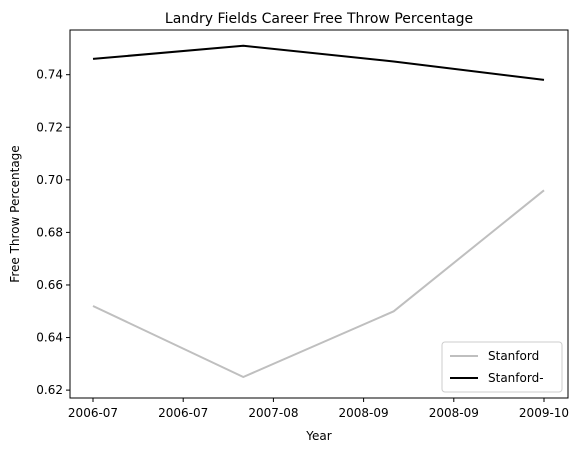 The width and height of the screenshot is (582, 453). What do you see at coordinates (49, 180) in the screenshot?
I see `y-tick-label: 0.70` at bounding box center [49, 180].